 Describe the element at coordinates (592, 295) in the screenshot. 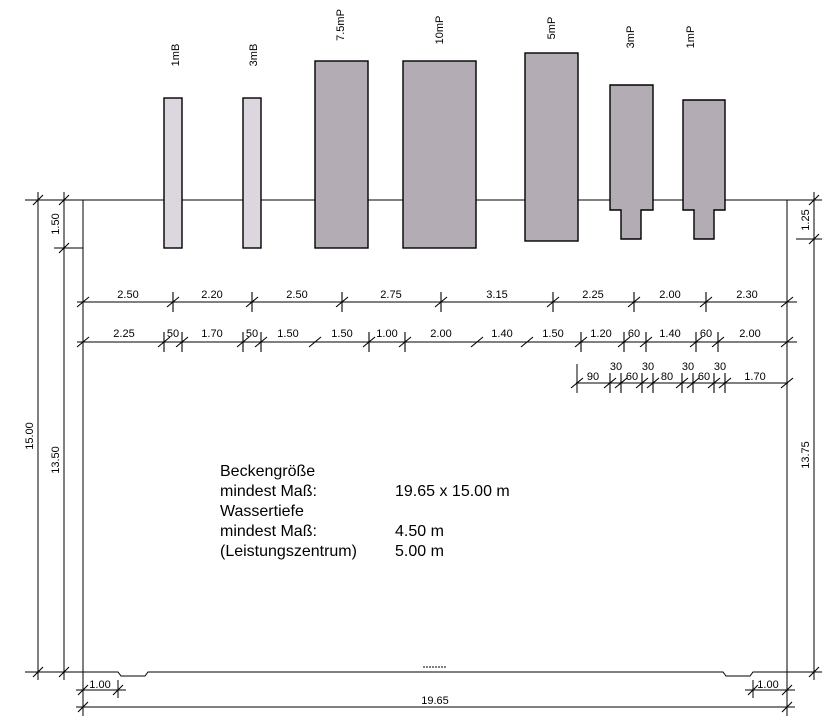

I see `dim-r1-5: 2.25` at that location.